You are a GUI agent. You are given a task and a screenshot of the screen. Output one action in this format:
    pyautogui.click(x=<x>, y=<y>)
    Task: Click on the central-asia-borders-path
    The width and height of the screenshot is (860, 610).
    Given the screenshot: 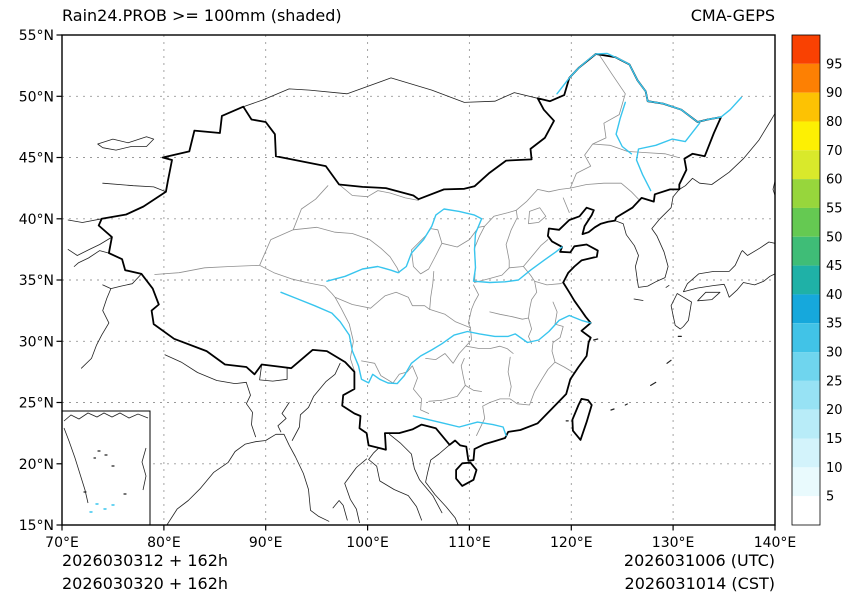 What is the action you would take?
    pyautogui.click(x=117, y=252)
    